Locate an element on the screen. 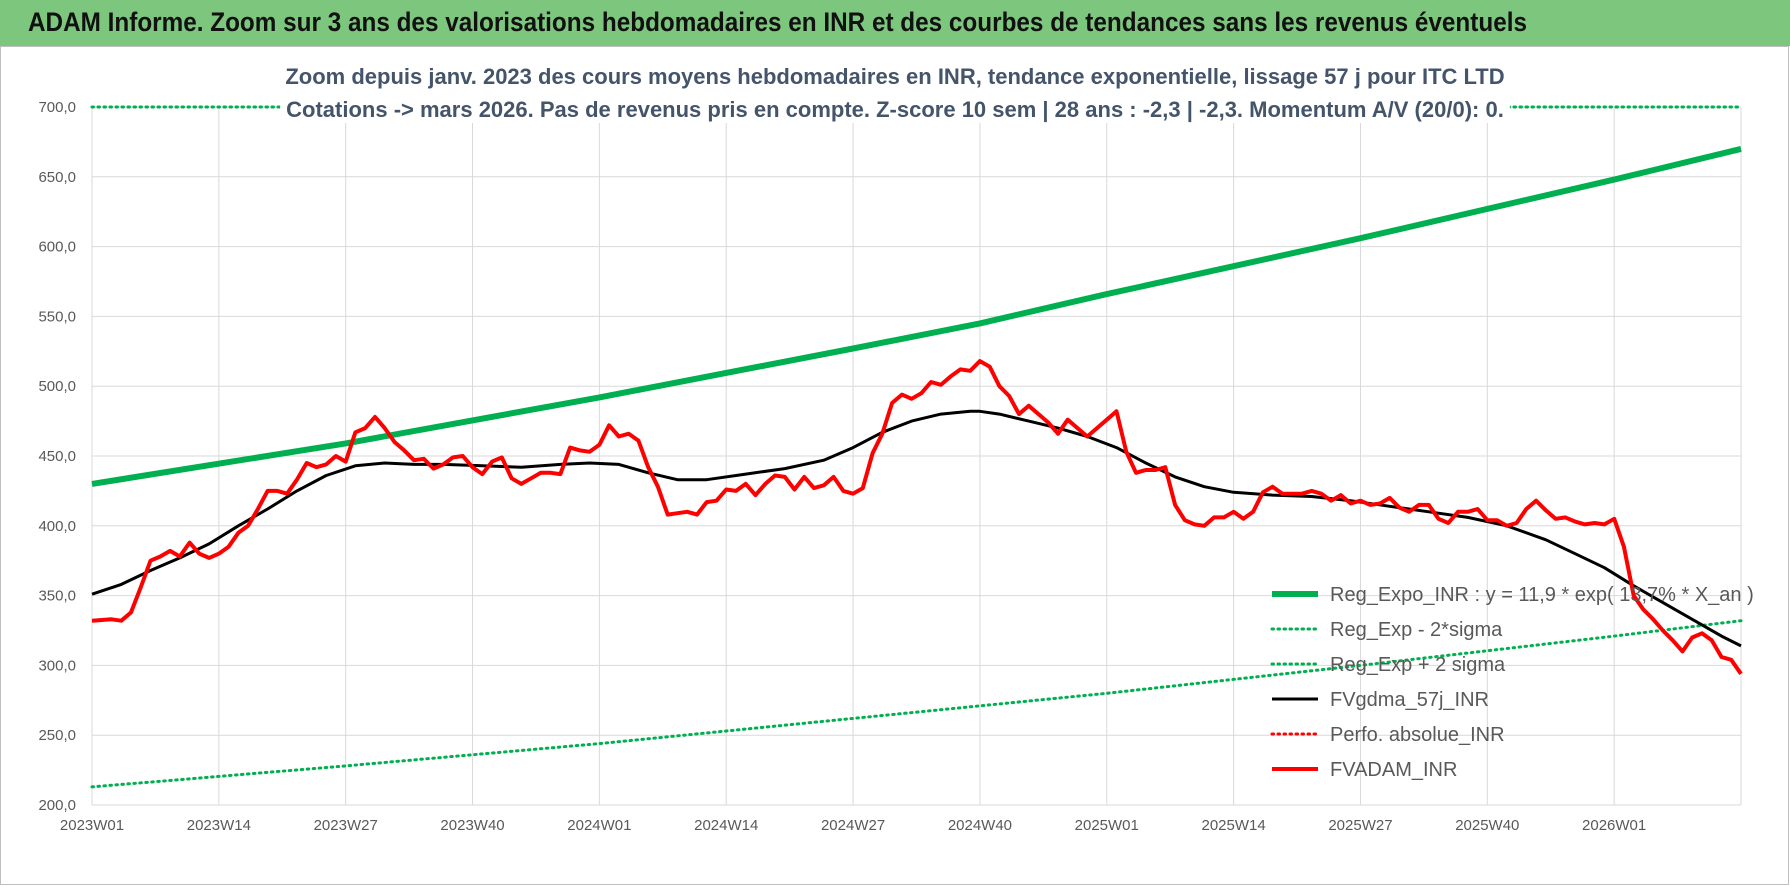  y-tick-label: 250,0 is located at coordinates (57, 735).